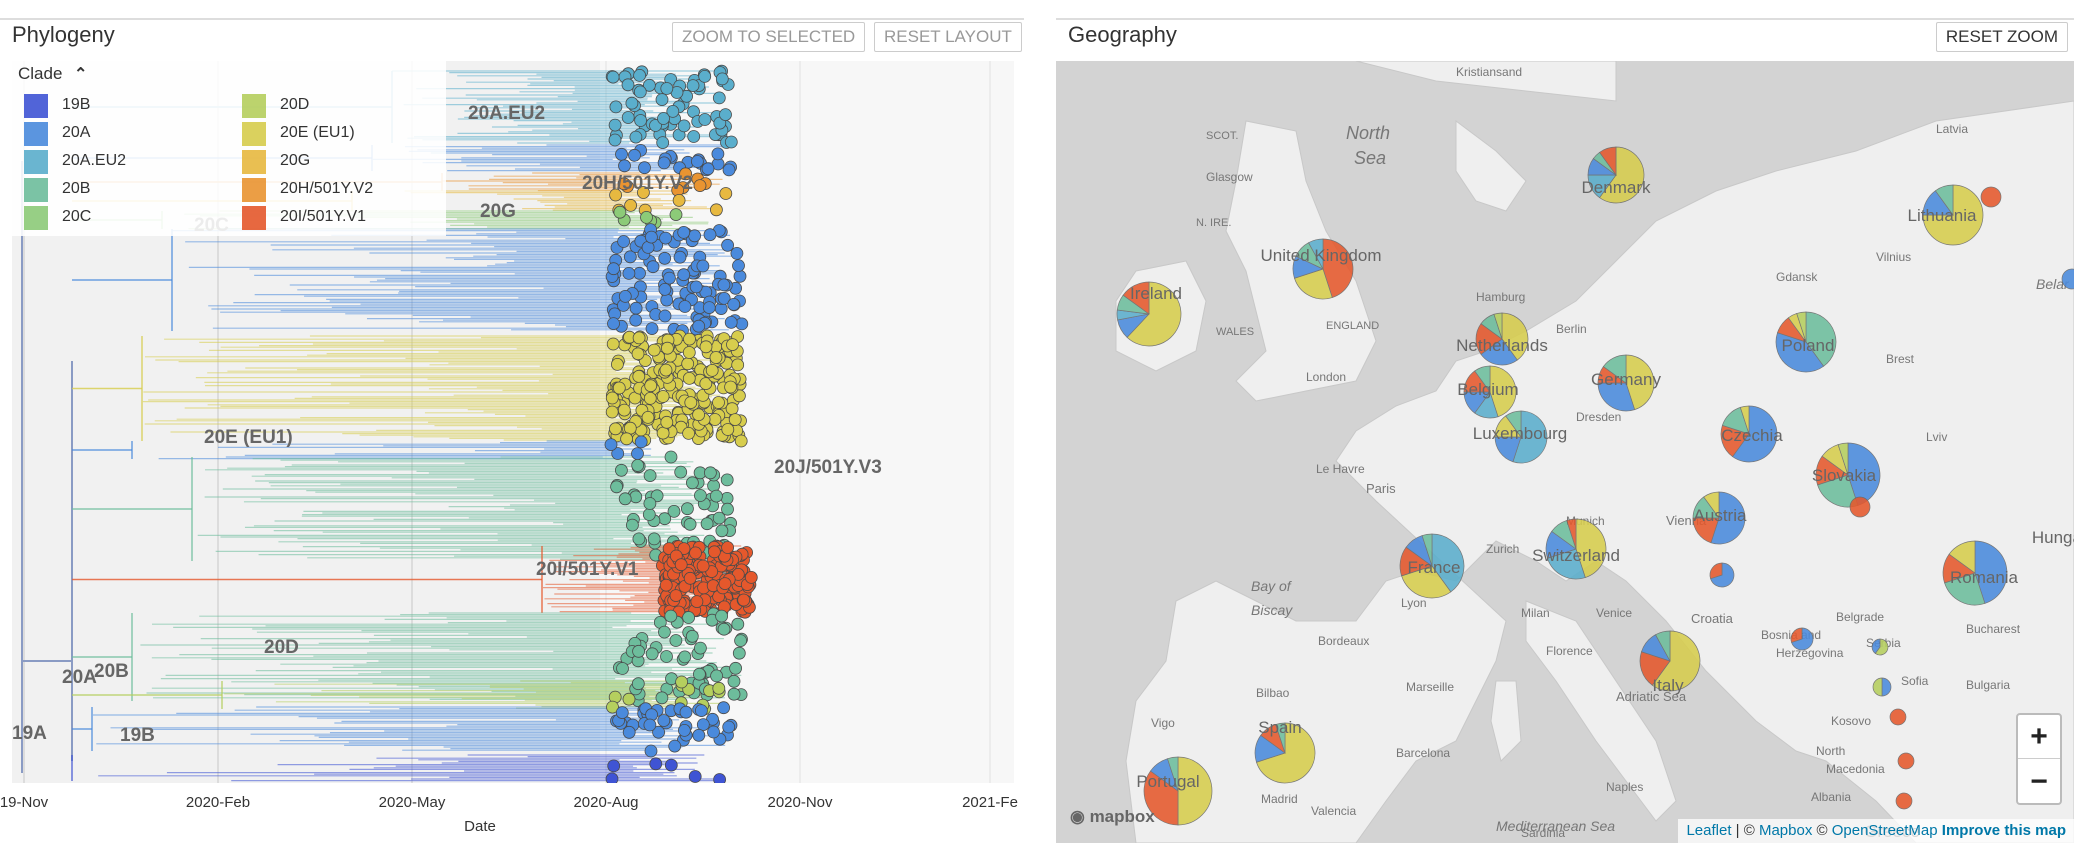 The width and height of the screenshot is (2074, 844). I want to click on zoom-out-button: −, so click(2039, 781).